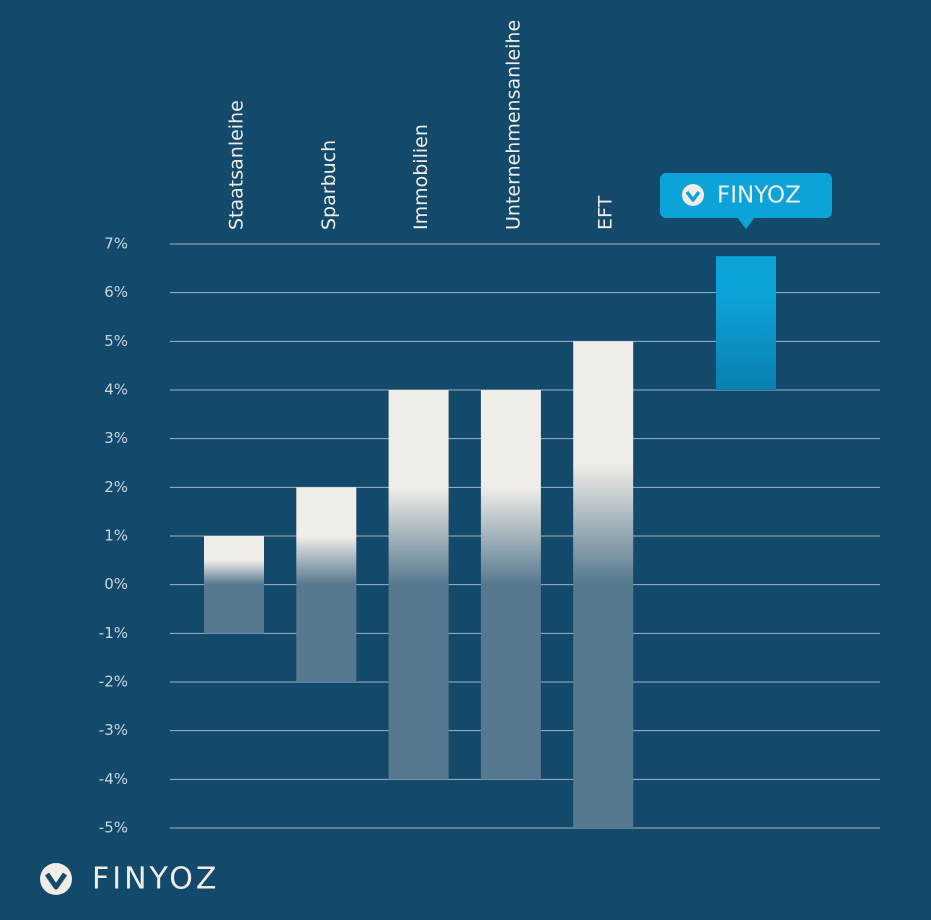  I want to click on callout-logo, so click(693, 195).